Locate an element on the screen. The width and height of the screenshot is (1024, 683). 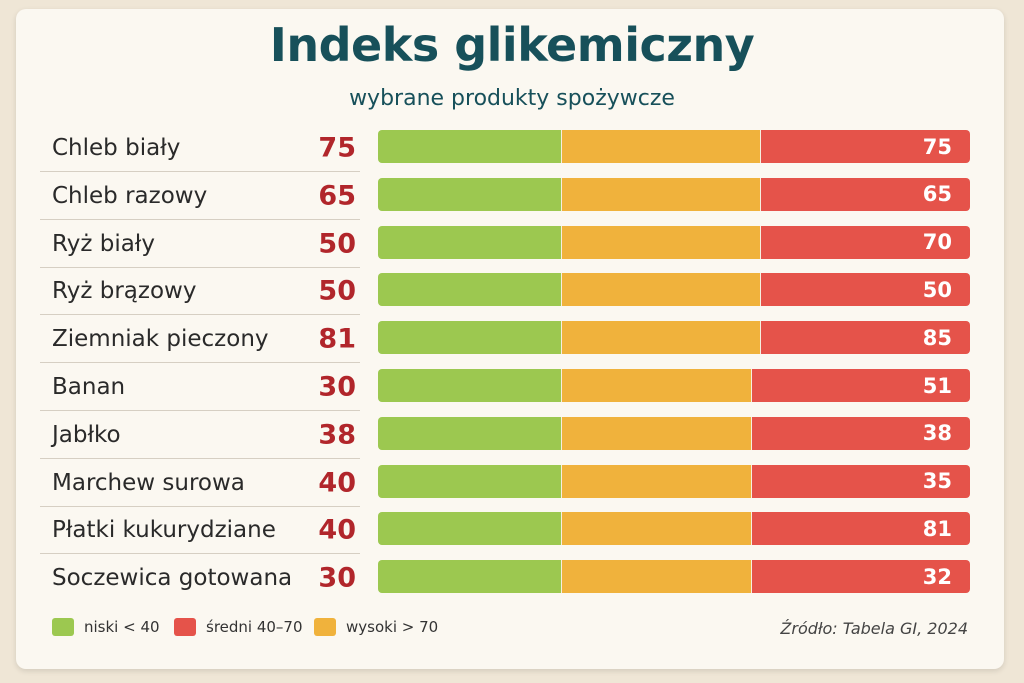
legend-swatch-low is located at coordinates (63, 627).